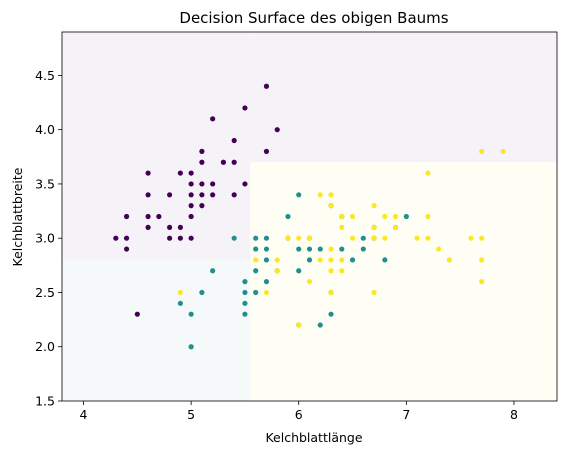 This screenshot has width=567, height=455. I want to click on y-axis: 1.5 2.0 2.5 3.0 3.5 4.0 4.5, so click(48, 238).